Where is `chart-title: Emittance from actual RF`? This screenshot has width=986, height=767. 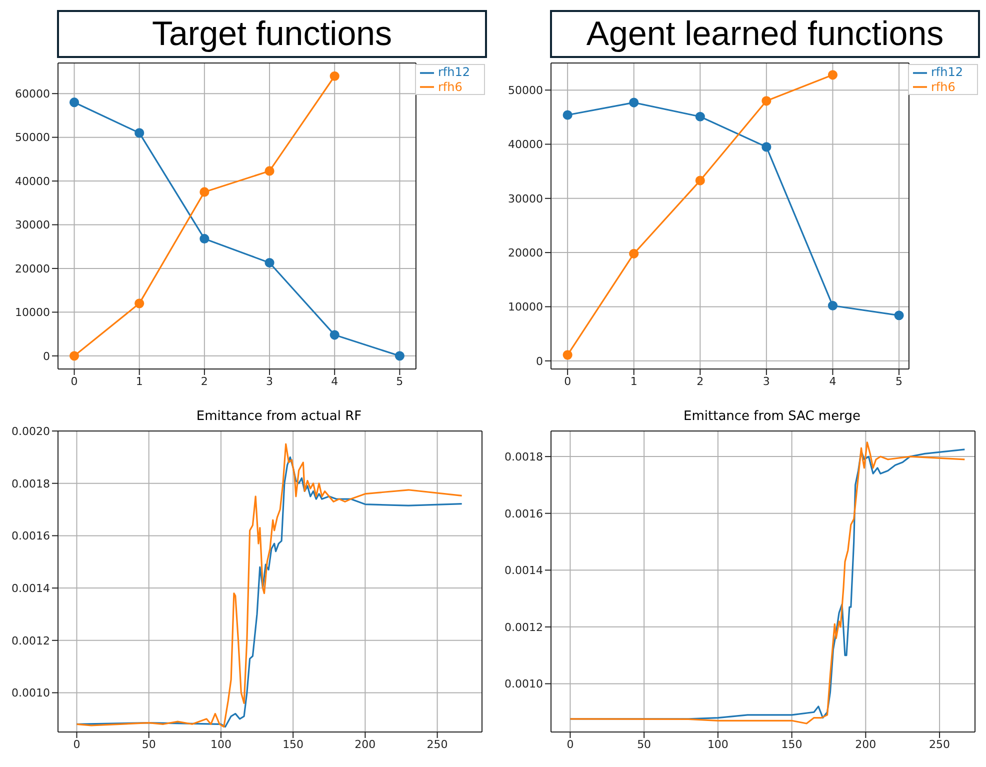
chart-title: Emittance from actual RF is located at coordinates (279, 417).